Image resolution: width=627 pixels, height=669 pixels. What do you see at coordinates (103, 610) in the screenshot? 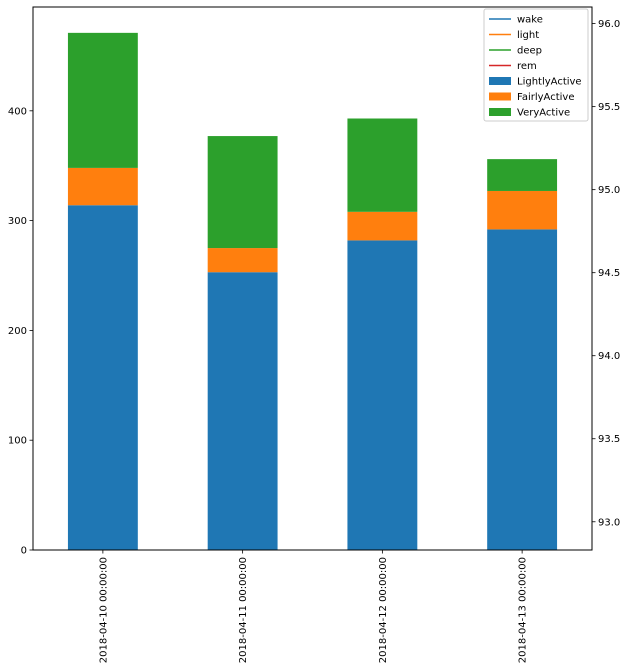
I see `x-tick-label: 2018-04-10 00:00:00` at bounding box center [103, 610].